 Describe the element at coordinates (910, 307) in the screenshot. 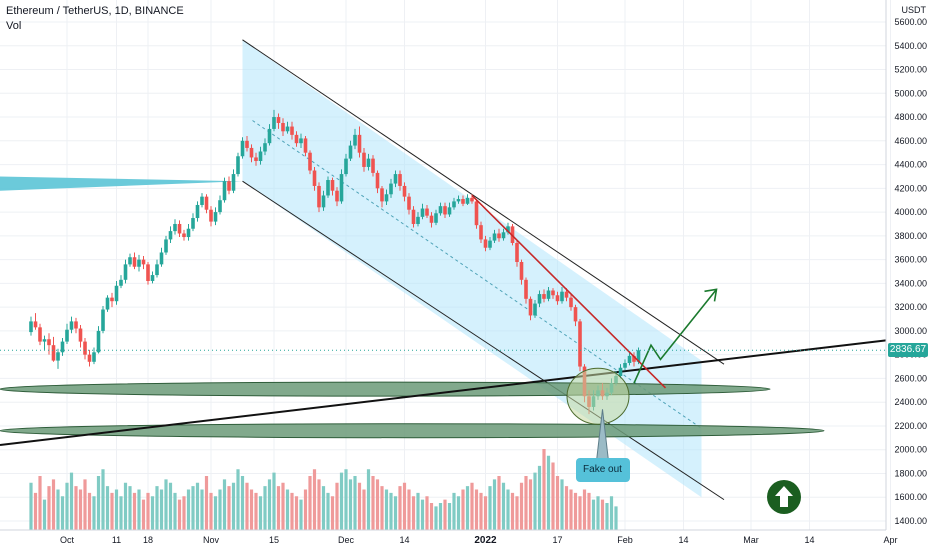

I see `y-tick-label: 3200.00` at that location.